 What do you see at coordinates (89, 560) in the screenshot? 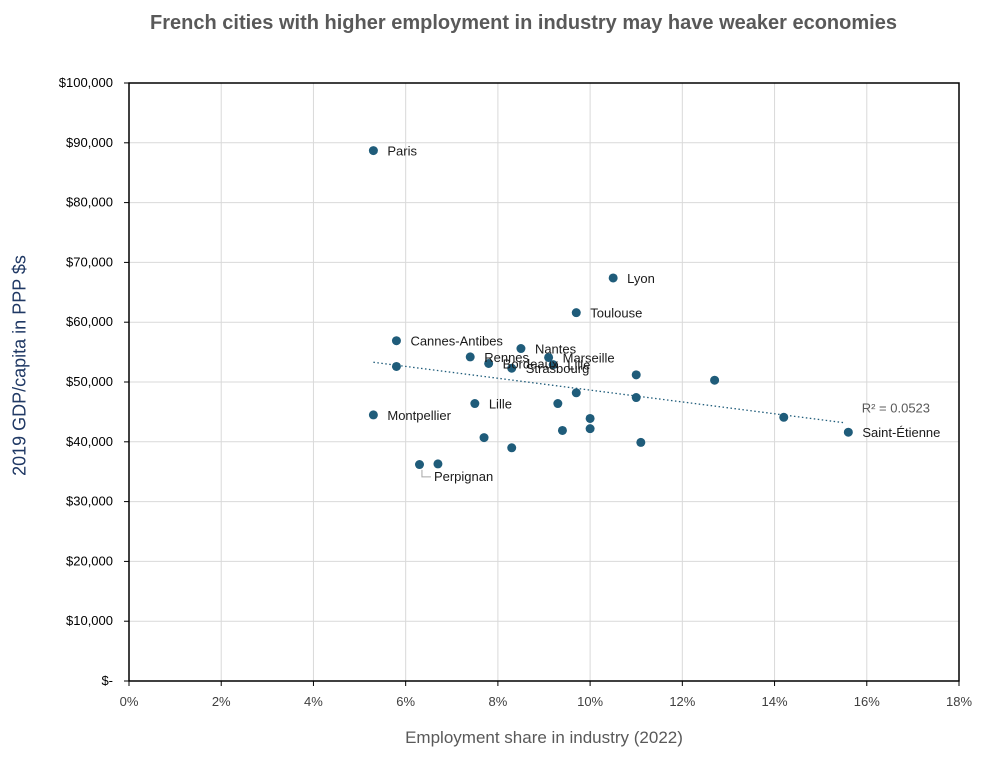
I see `y-tick-label: $20,000` at bounding box center [89, 560].